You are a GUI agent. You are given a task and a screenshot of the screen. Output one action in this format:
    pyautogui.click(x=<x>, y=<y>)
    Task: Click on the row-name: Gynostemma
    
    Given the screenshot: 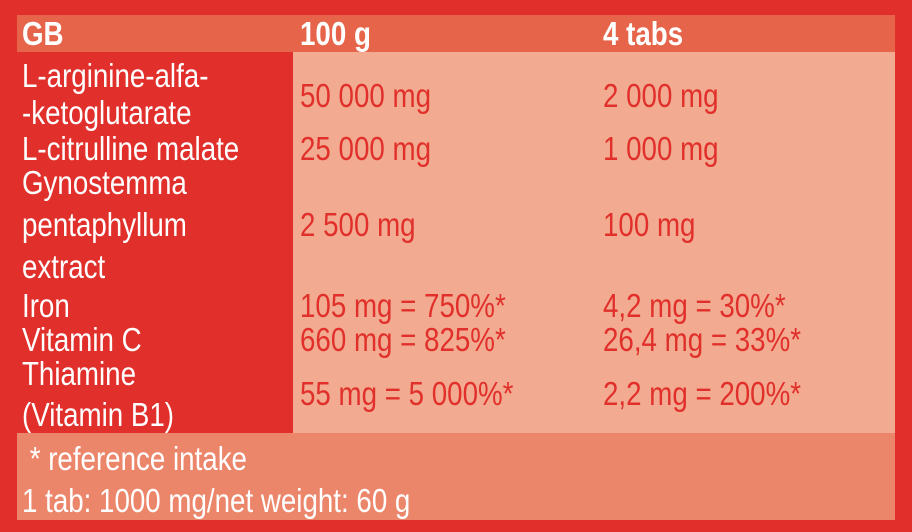 What is the action you would take?
    pyautogui.click(x=104, y=182)
    